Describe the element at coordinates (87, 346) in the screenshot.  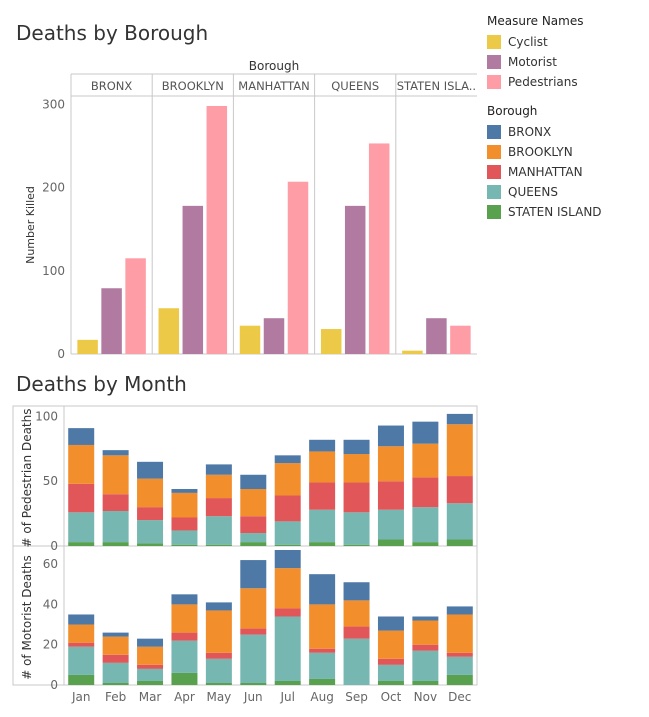
I see `bar-bronx-cyclist` at that location.